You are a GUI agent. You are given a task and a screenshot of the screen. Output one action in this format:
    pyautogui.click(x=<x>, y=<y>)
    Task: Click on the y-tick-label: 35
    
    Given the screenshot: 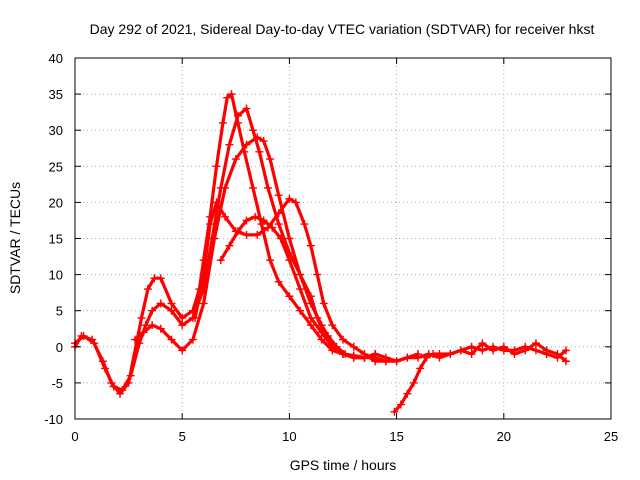 What is the action you would take?
    pyautogui.click(x=56, y=94)
    